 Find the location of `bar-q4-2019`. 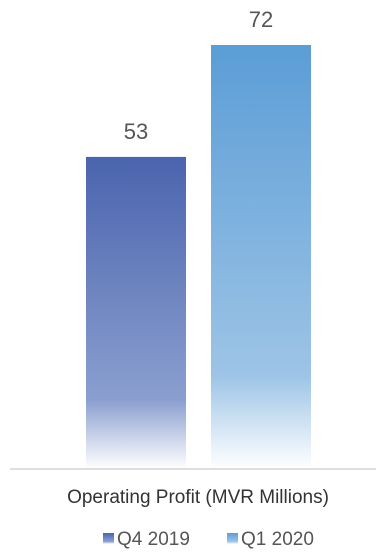

bar-q4-2019 is located at coordinates (136, 312).